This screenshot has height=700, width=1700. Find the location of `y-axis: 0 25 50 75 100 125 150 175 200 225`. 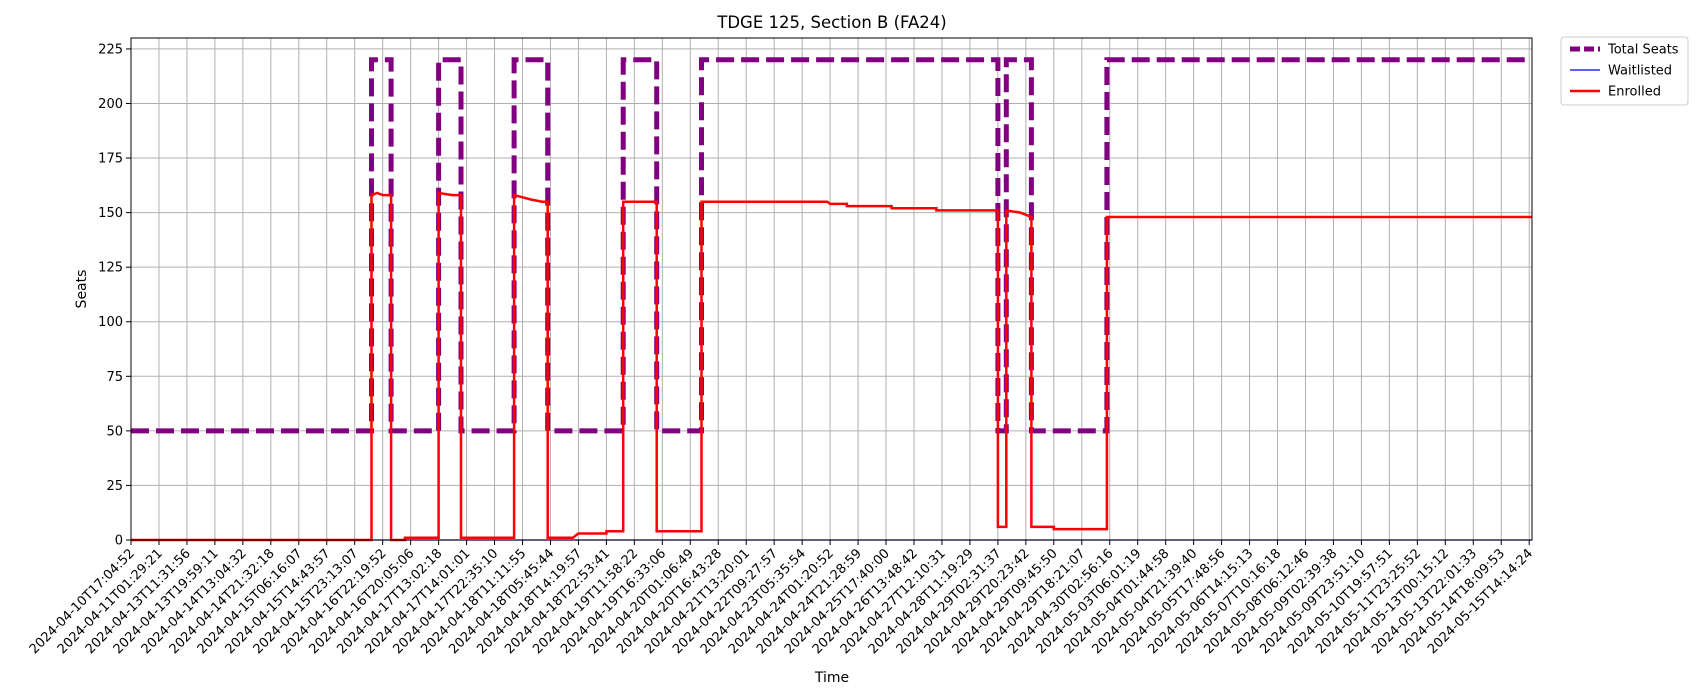

y-axis: 0 25 50 75 100 125 150 175 200 225 is located at coordinates (114, 295).